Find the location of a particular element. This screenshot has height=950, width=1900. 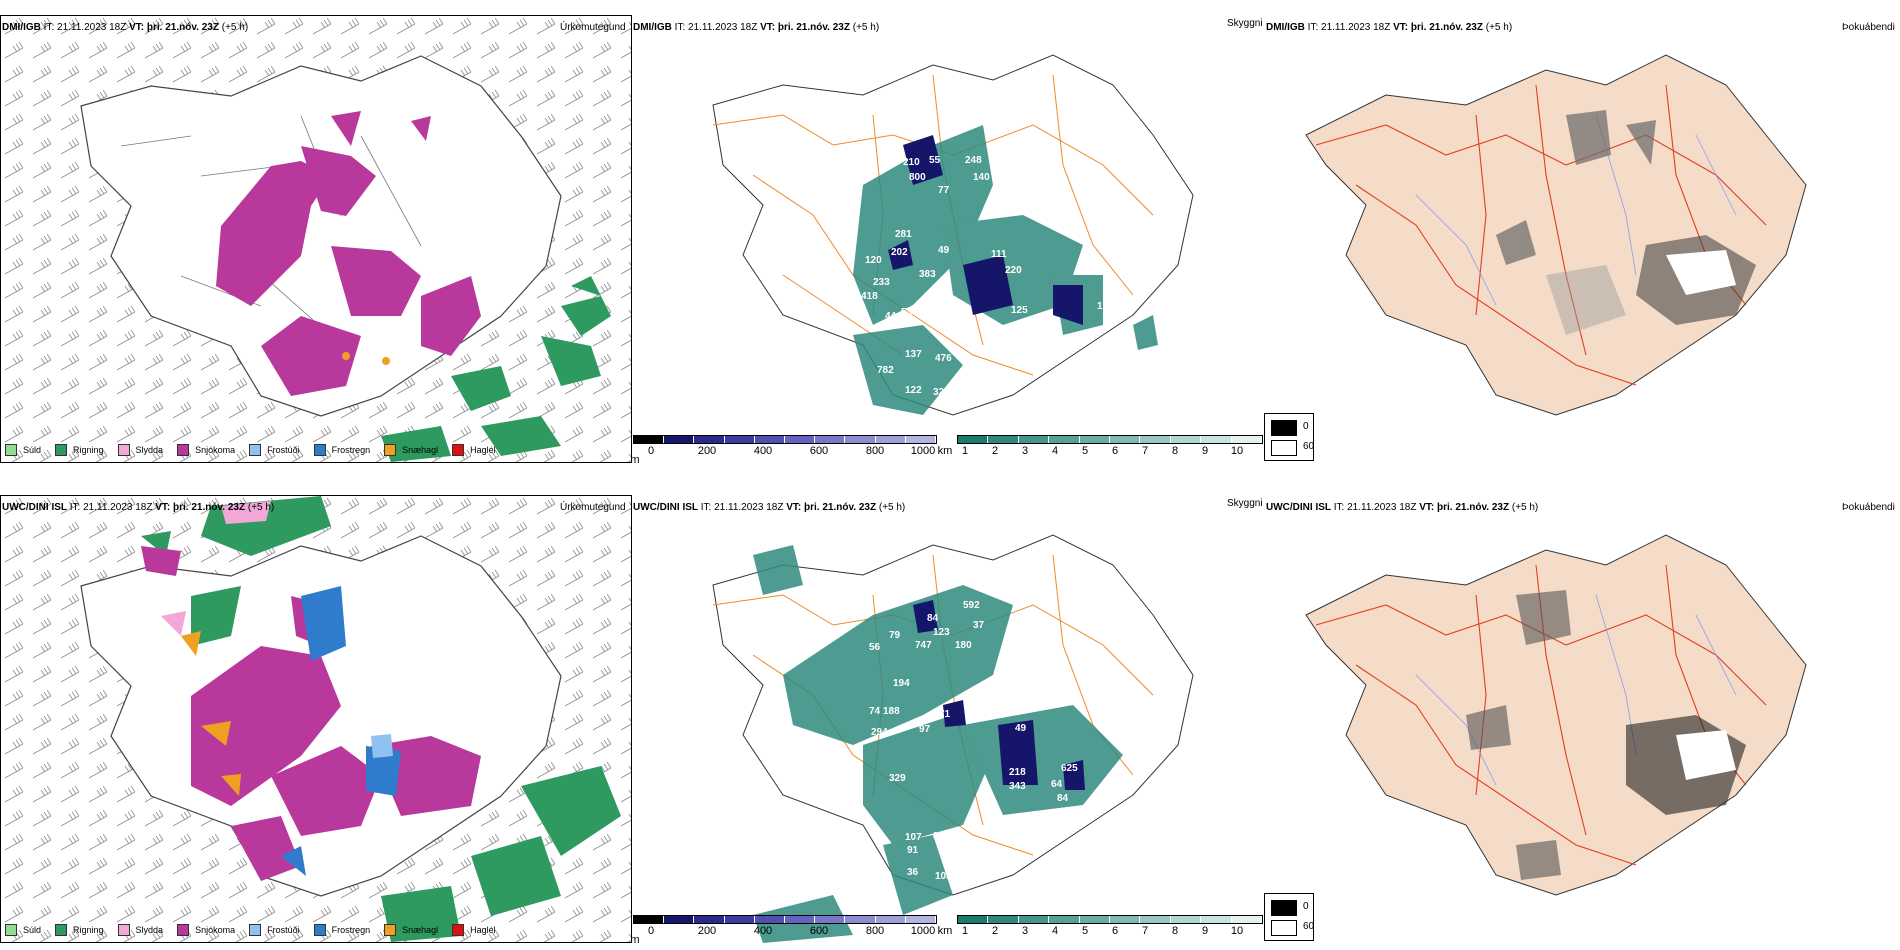

visibility-colorbar-bottom: km 1 2 3 4 5 6 7 8 9 10 is located at coordinates (1100, 926).